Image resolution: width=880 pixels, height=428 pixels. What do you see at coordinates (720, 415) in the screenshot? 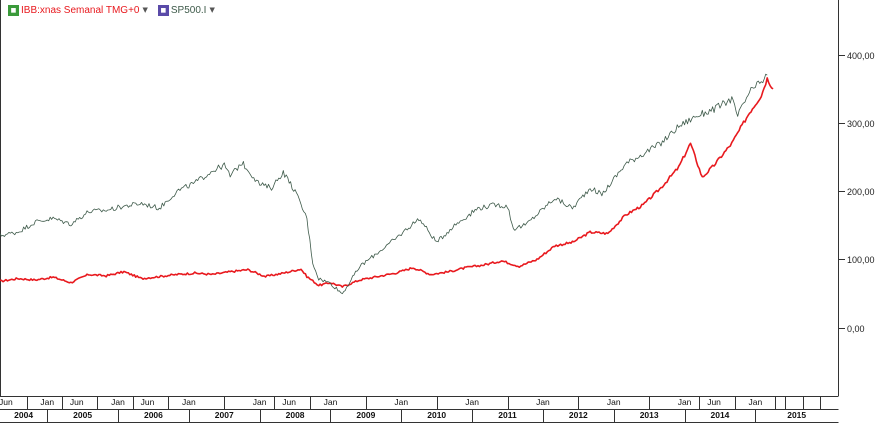
I see `x-year-label: 2014` at bounding box center [720, 415].